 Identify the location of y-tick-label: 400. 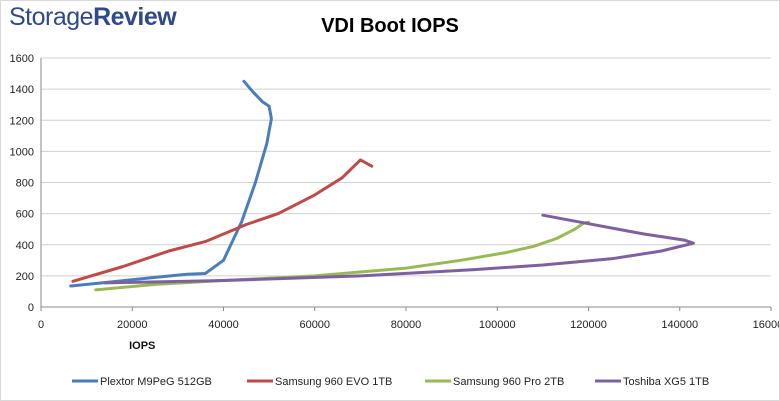
(25, 246).